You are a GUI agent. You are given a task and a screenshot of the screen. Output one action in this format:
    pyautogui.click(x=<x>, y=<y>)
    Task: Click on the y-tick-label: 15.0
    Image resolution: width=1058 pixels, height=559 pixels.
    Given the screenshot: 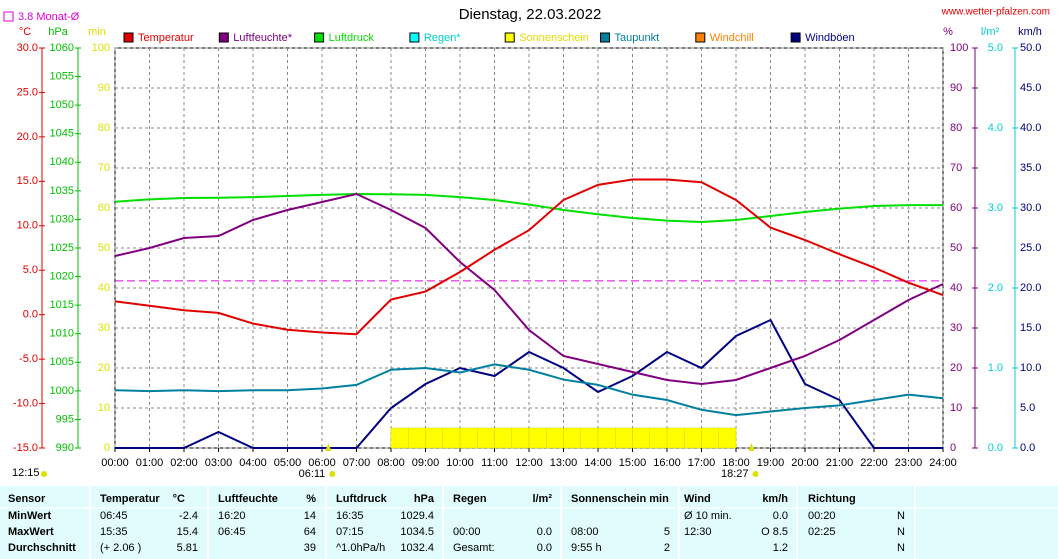 What is the action you would take?
    pyautogui.click(x=1030, y=328)
    